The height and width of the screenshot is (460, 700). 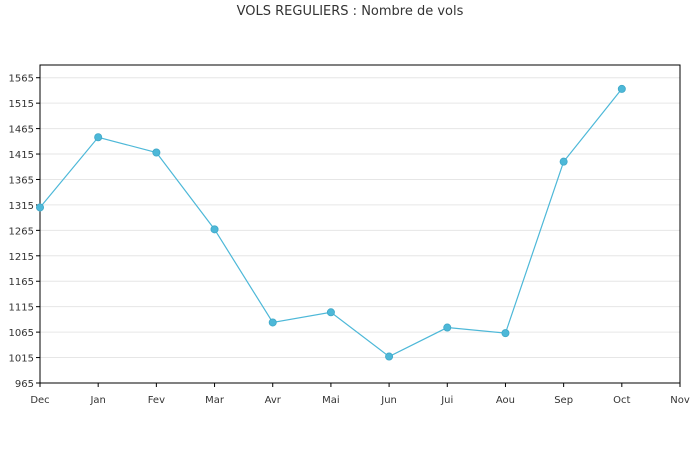 I want to click on data-point-oct, so click(x=621, y=88).